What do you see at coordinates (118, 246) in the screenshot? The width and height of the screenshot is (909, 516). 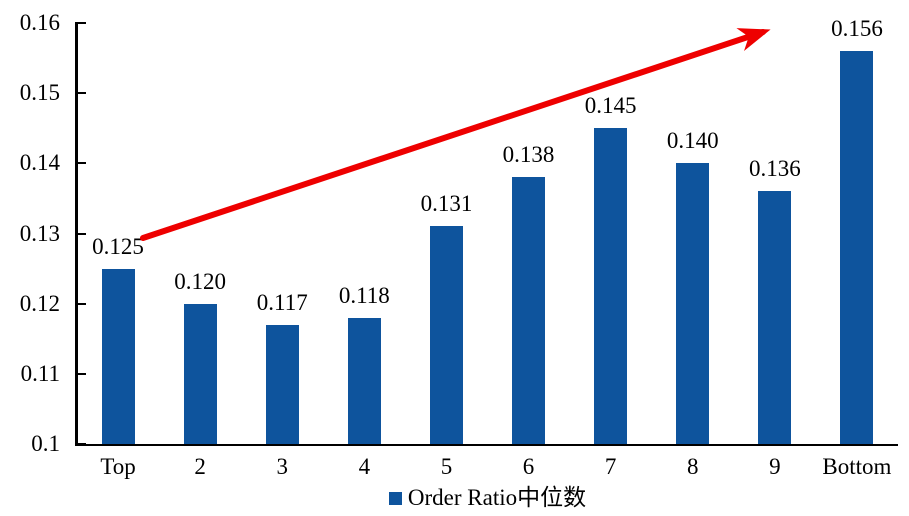 I see `bar-value-label: 0.125` at bounding box center [118, 246].